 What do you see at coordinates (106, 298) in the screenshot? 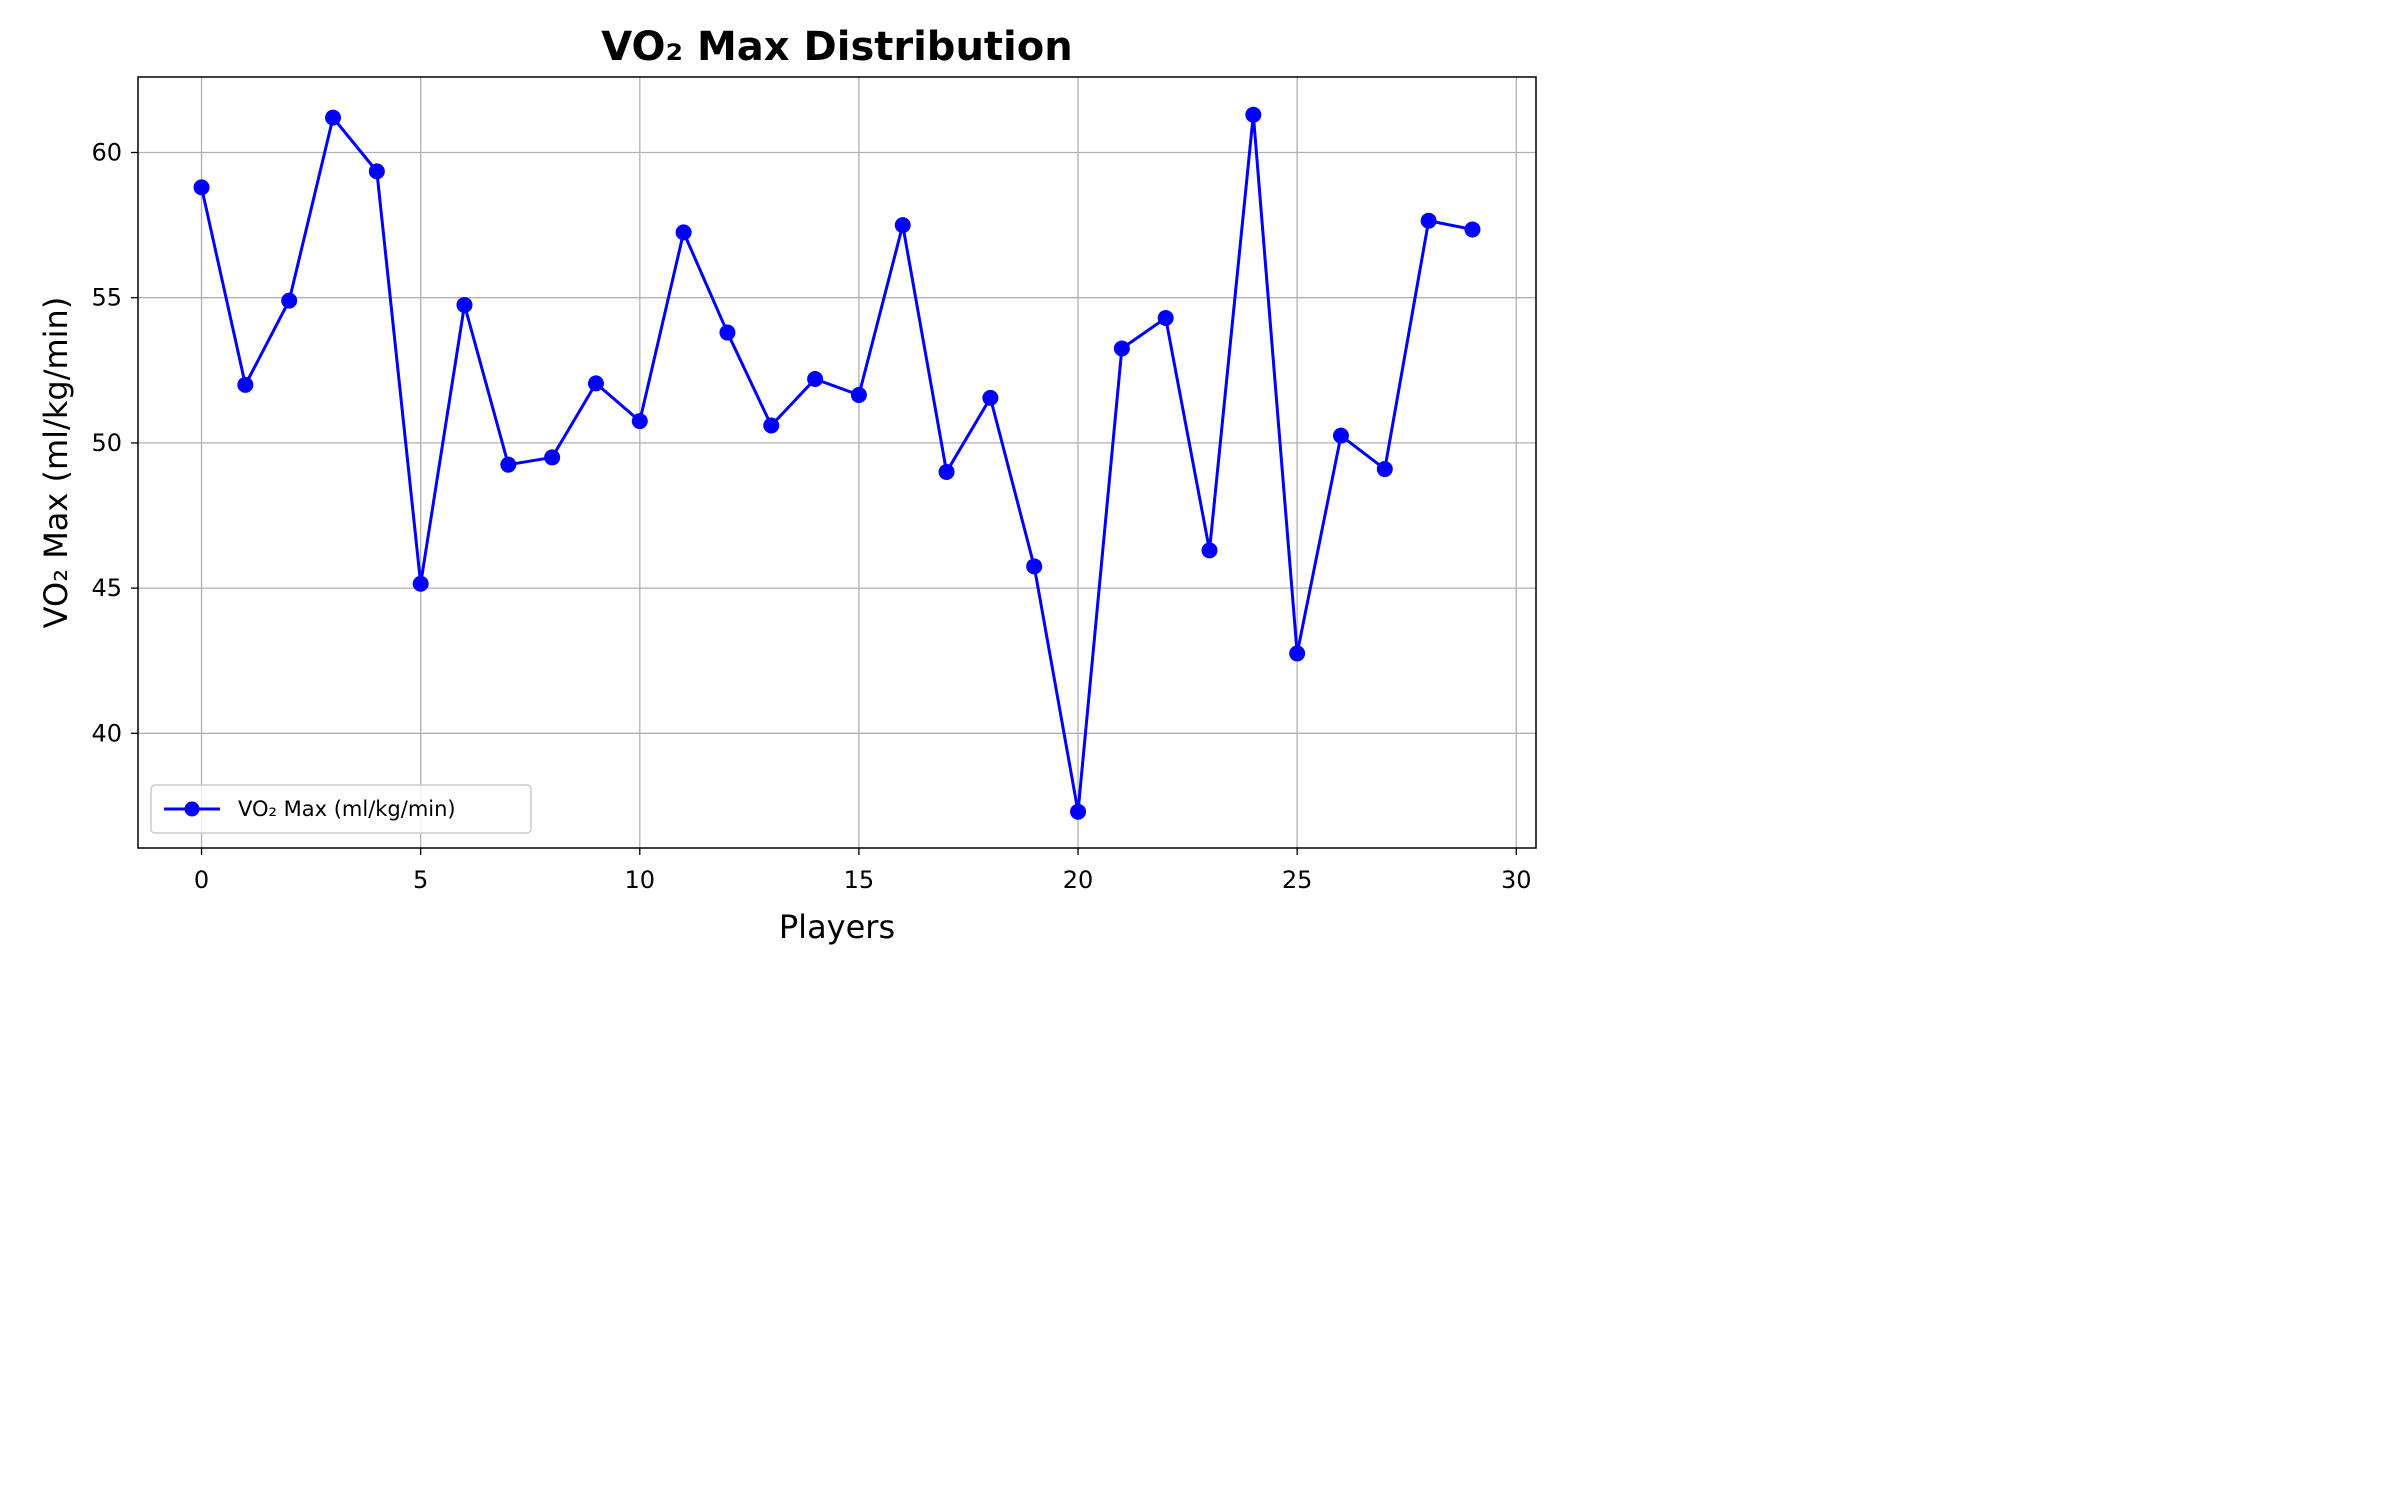
I see `y-tick-label: 55` at bounding box center [106, 298].